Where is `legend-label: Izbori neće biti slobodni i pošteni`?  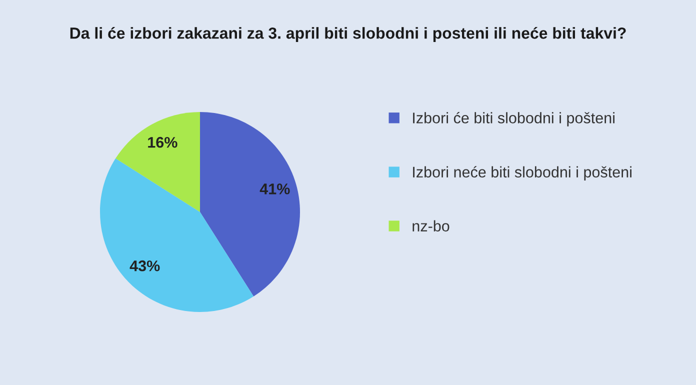
legend-label: Izbori neće biti slobodni i pošteni is located at coordinates (522, 173).